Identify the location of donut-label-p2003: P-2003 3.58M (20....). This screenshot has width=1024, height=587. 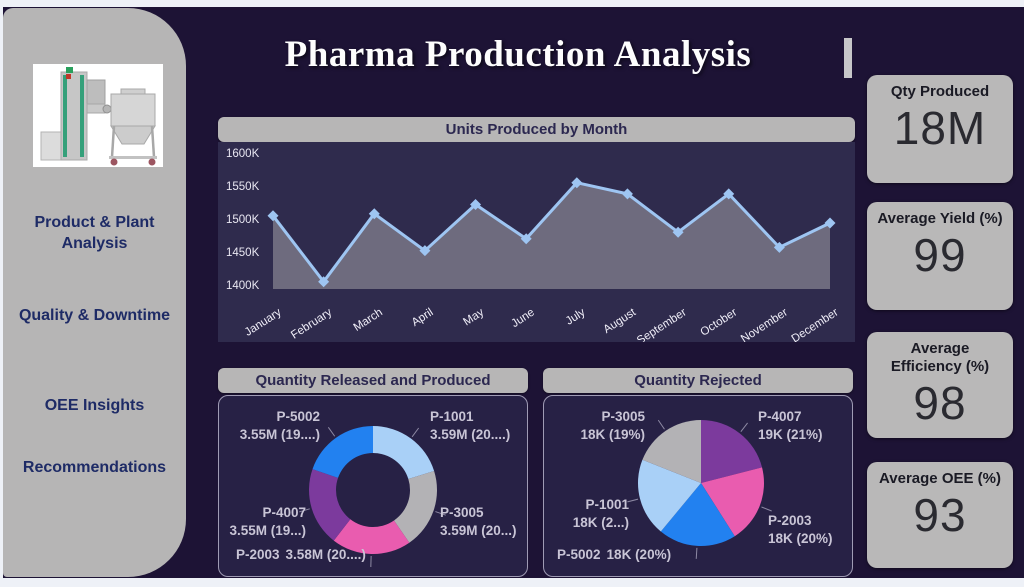
(301, 554).